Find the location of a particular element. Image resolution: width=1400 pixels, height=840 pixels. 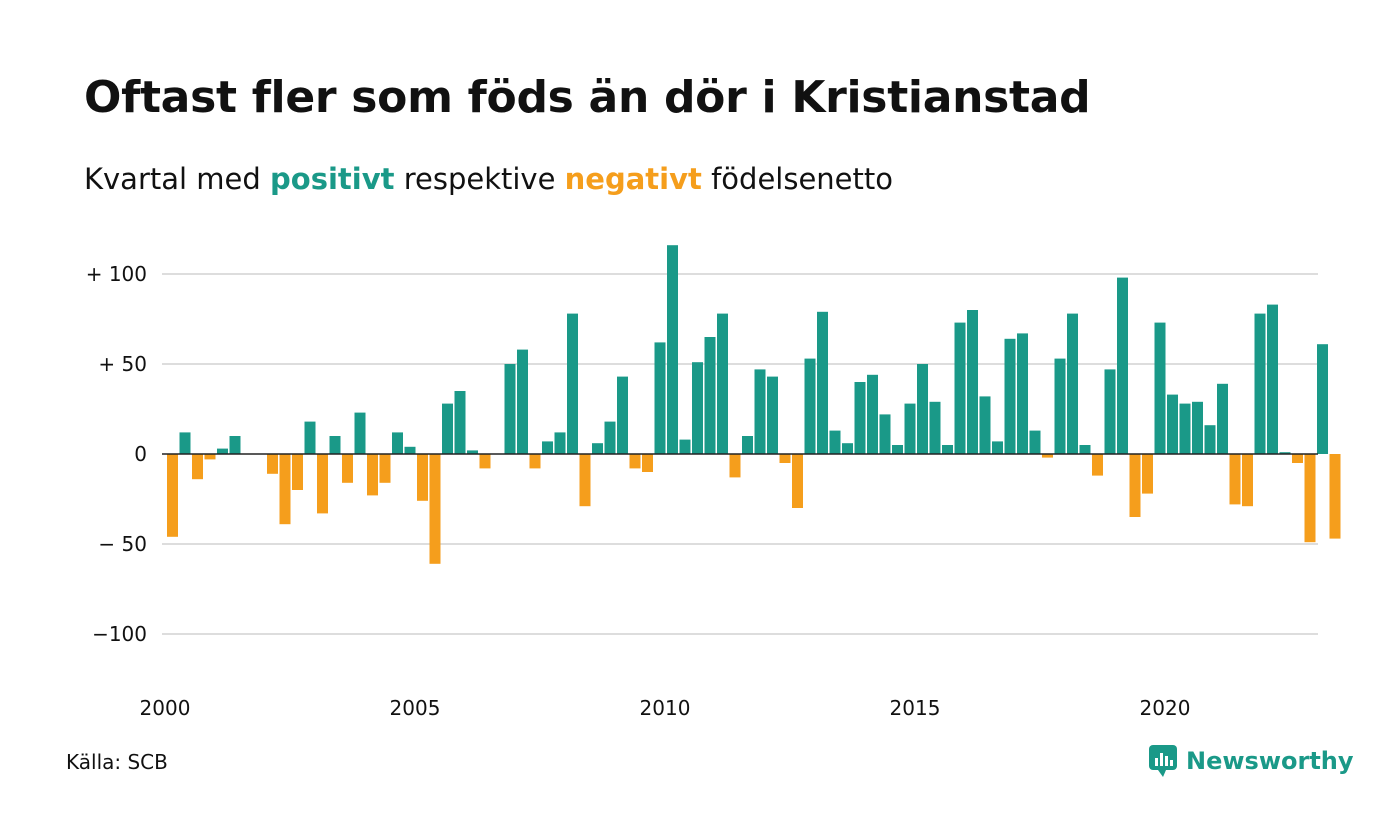

subtitle-middle: respektive is located at coordinates (479, 179).